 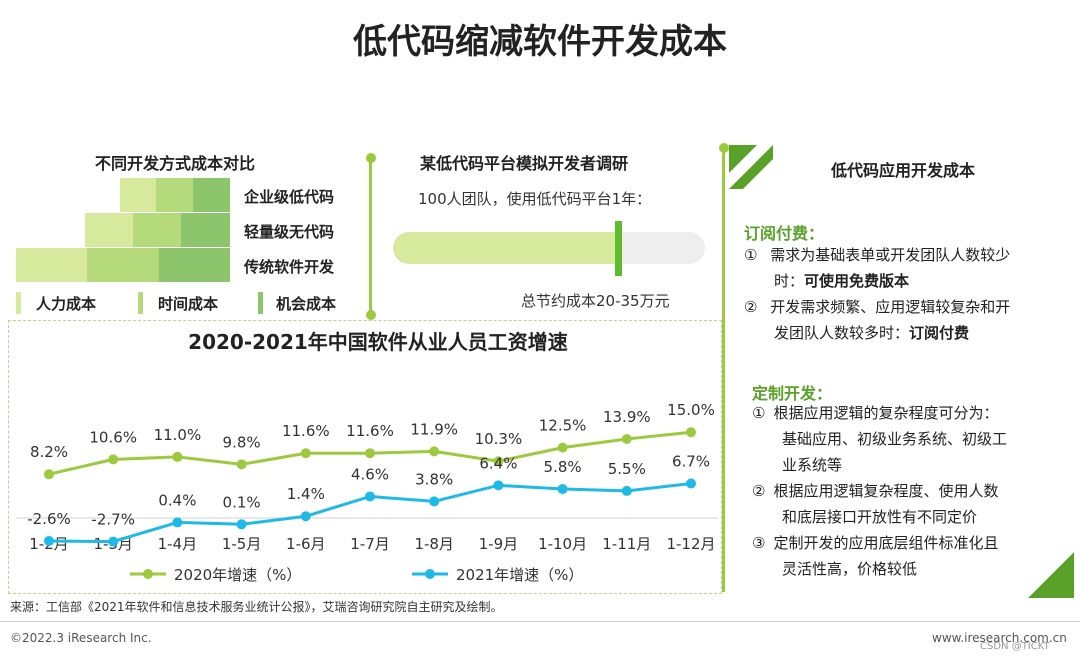 What do you see at coordinates (759, 543) in the screenshot?
I see `item-number: ③` at bounding box center [759, 543].